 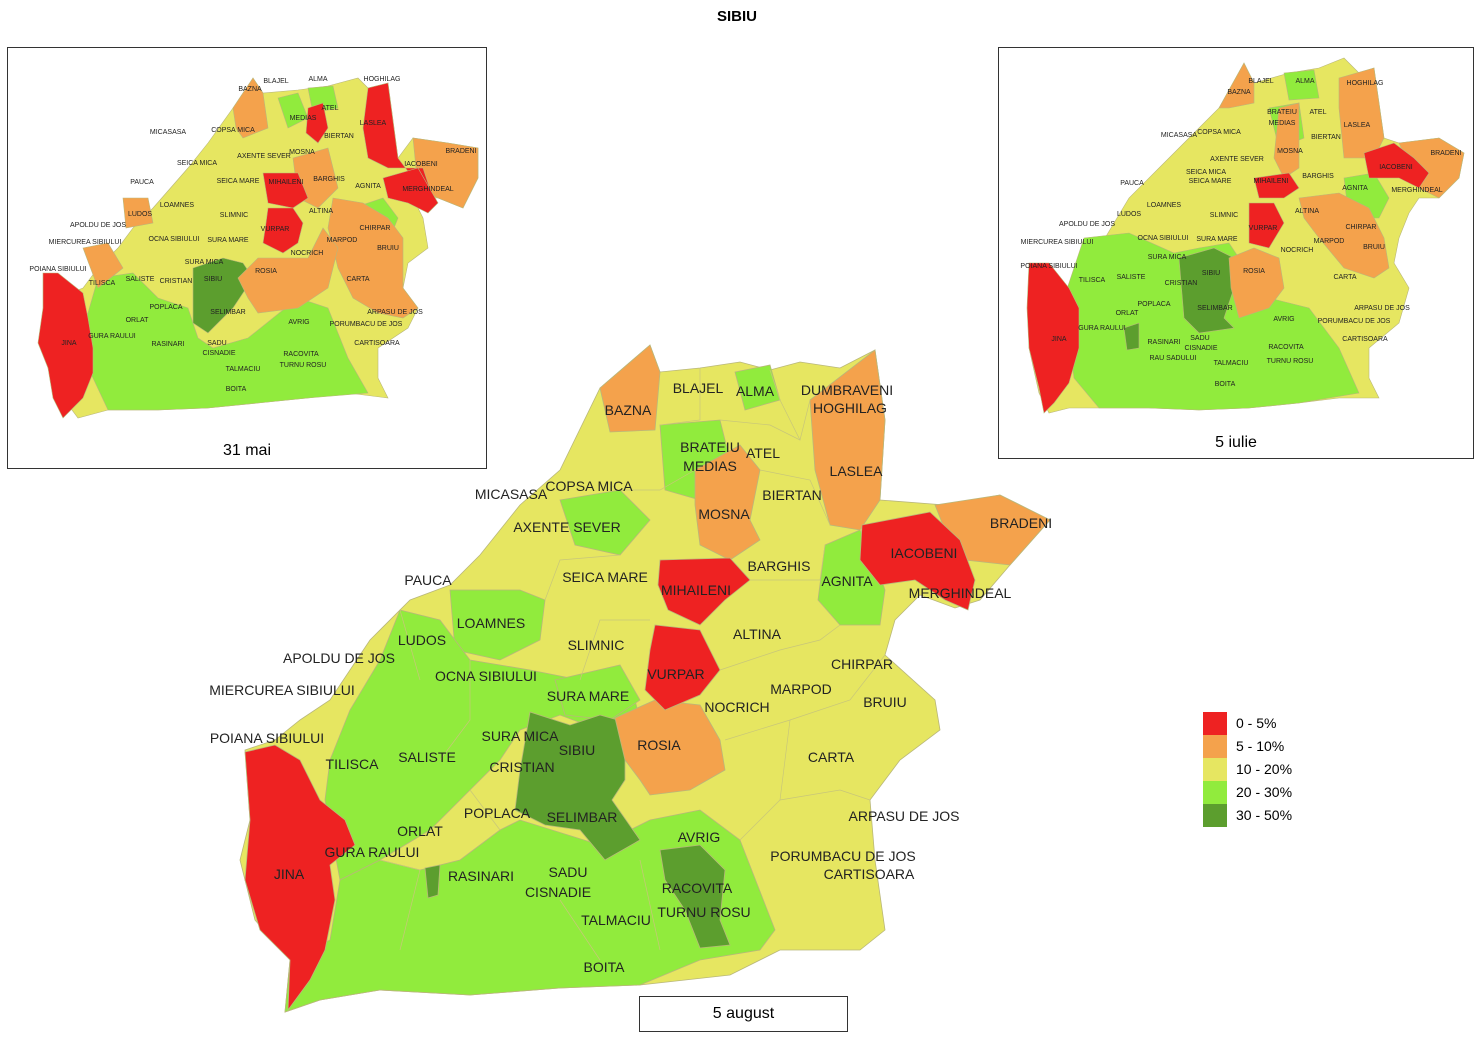 What do you see at coordinates (267, 738) in the screenshot?
I see `place-label-poiana-sibiului: POIANA SIBIULUI` at bounding box center [267, 738].